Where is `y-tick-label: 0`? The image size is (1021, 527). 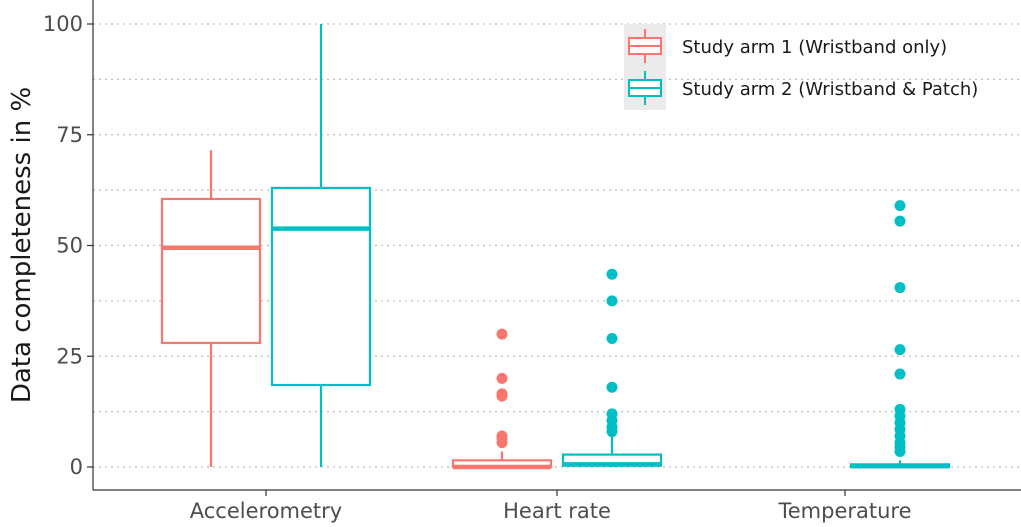
y-tick-label: 0 is located at coordinates (76, 467).